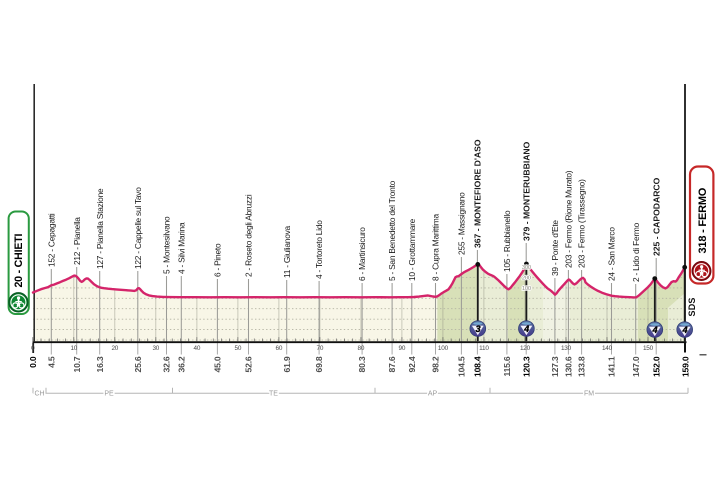  I want to click on svg-text: 130.6, so click(569, 366).